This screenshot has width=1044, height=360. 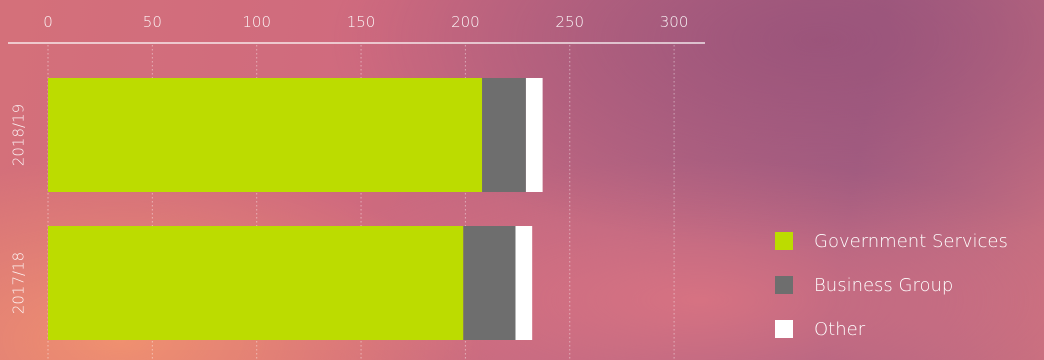 I want to click on legend-label: Government Services, so click(x=911, y=241).